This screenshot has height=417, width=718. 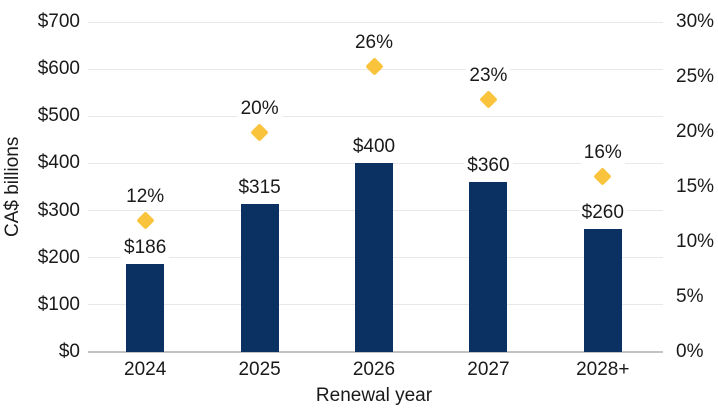 What do you see at coordinates (690, 296) in the screenshot?
I see `right-axis-tick-label: 5%` at bounding box center [690, 296].